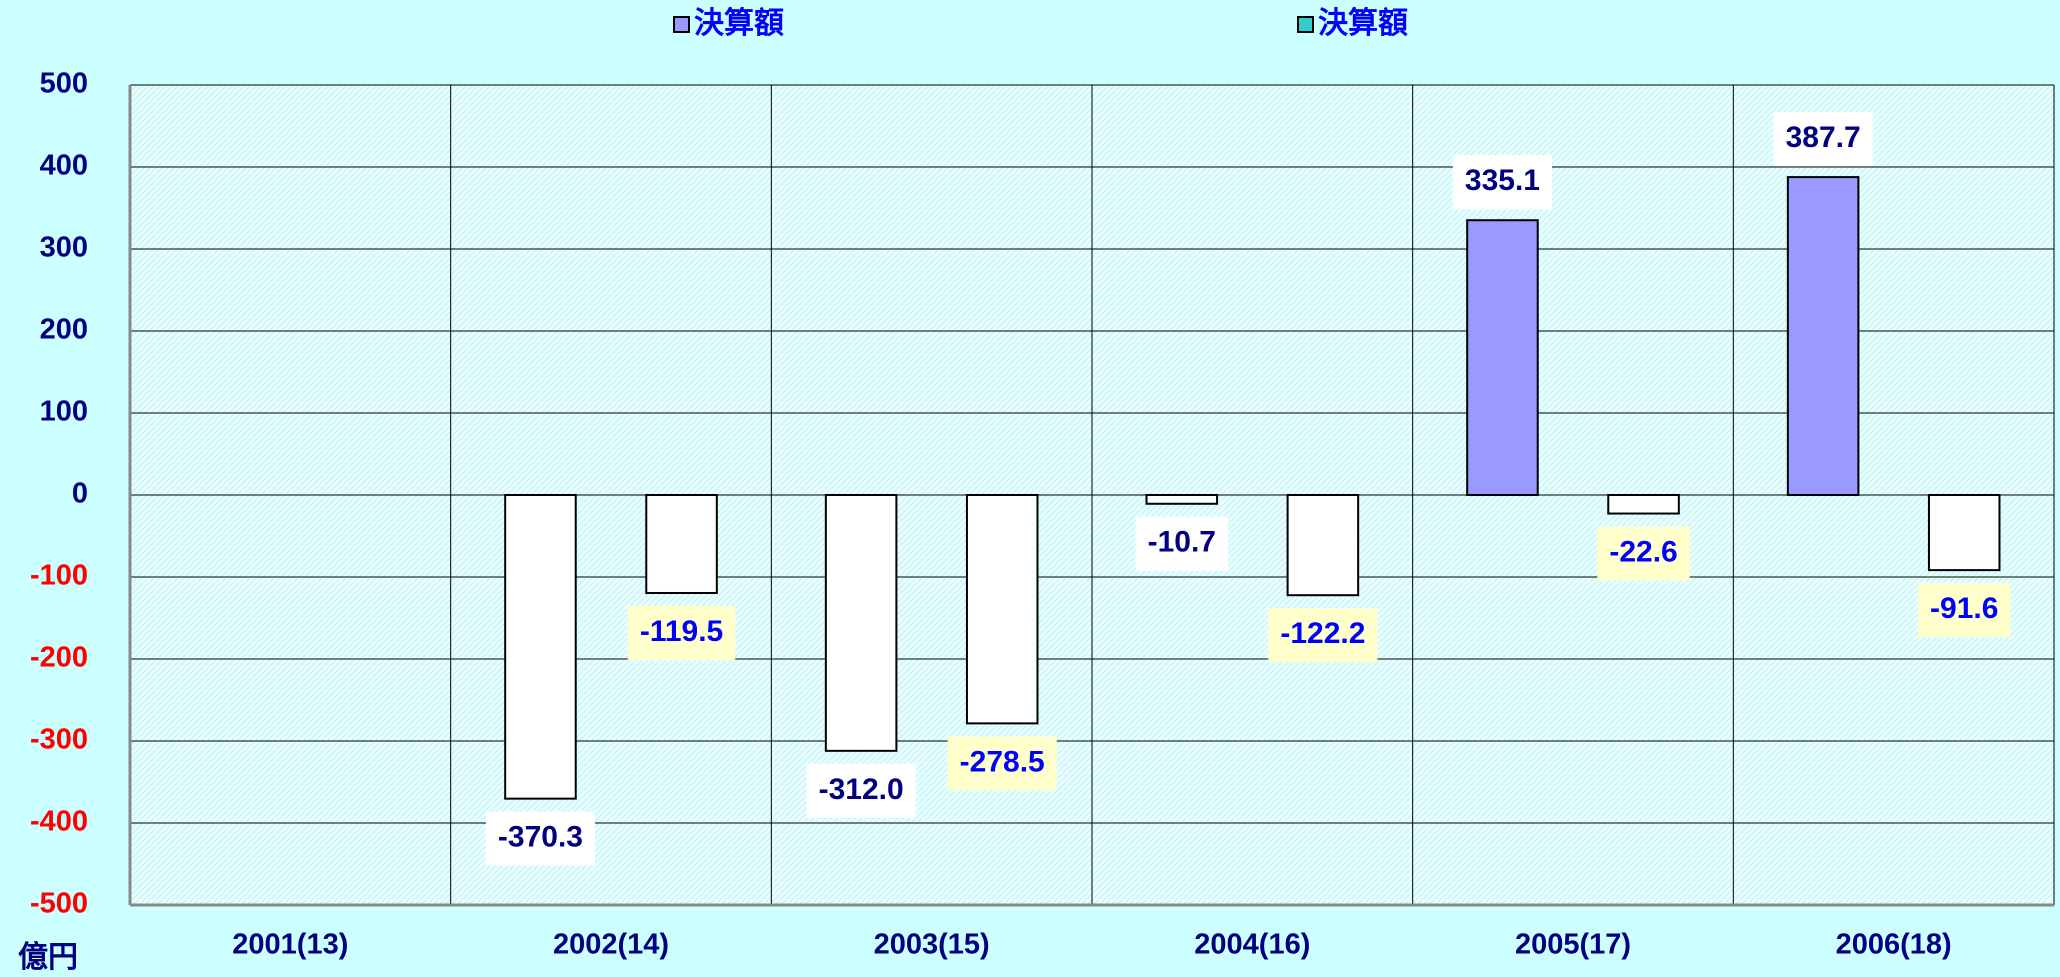 The width and height of the screenshot is (2060, 977). Describe the element at coordinates (59, 740) in the screenshot. I see `y-tick-label: -300` at that location.